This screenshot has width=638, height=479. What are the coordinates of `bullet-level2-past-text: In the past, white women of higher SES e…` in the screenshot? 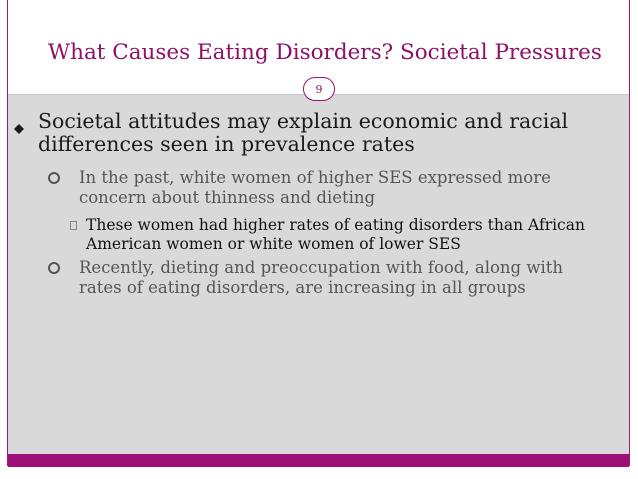 It's located at (315, 187).